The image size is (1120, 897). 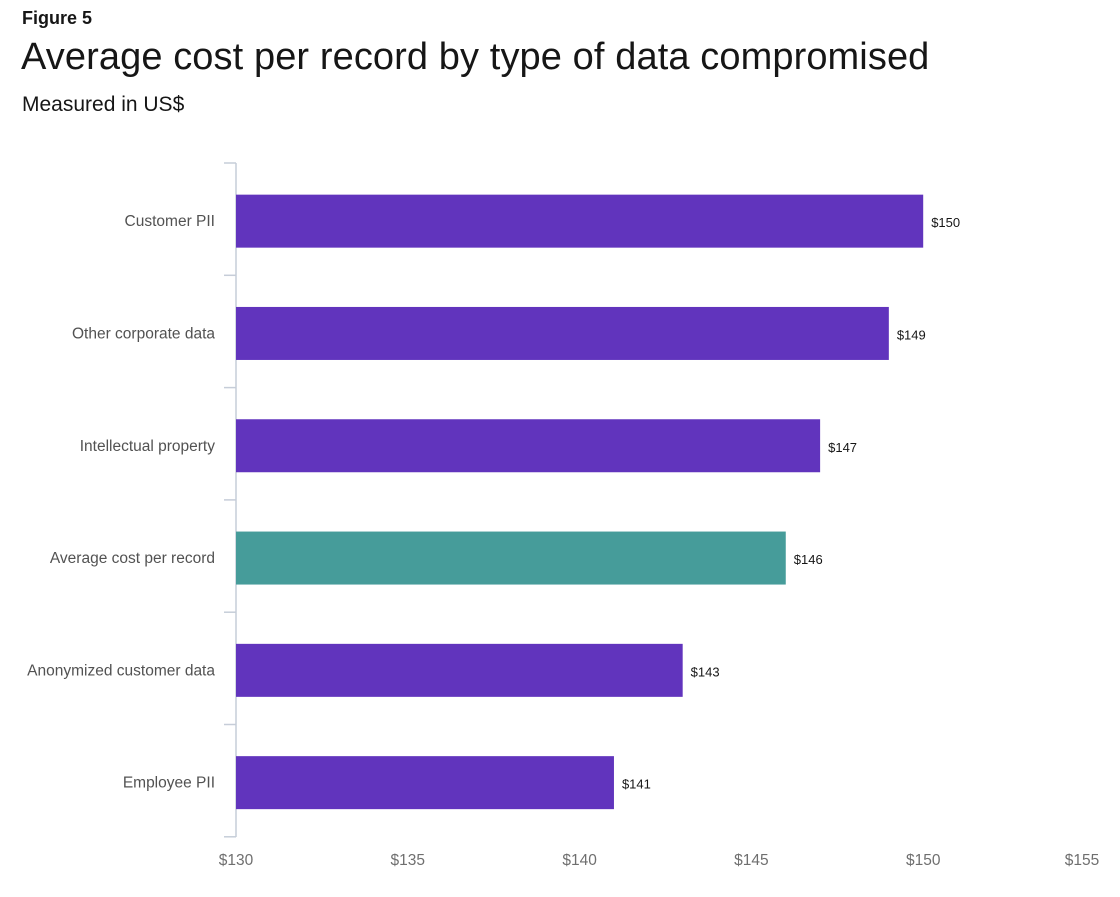 What do you see at coordinates (562, 333) in the screenshot?
I see `bar-other-corporate-data` at bounding box center [562, 333].